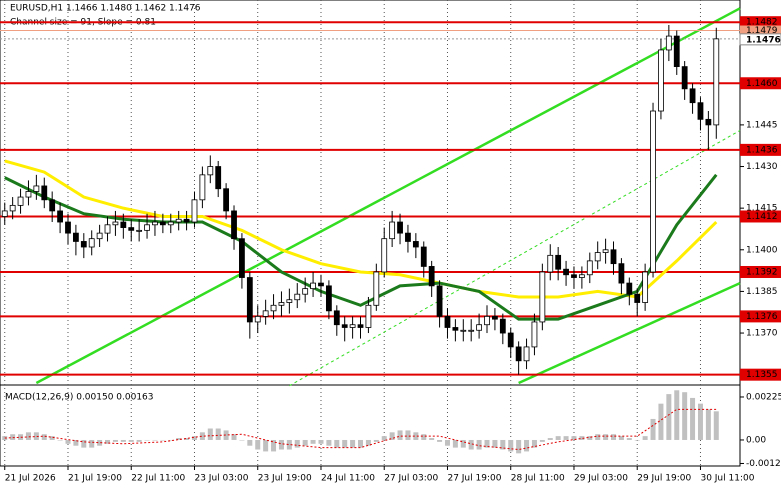 The image size is (781, 489). I want to click on x-tick-label: 24 Jul 11:00, so click(348, 479).